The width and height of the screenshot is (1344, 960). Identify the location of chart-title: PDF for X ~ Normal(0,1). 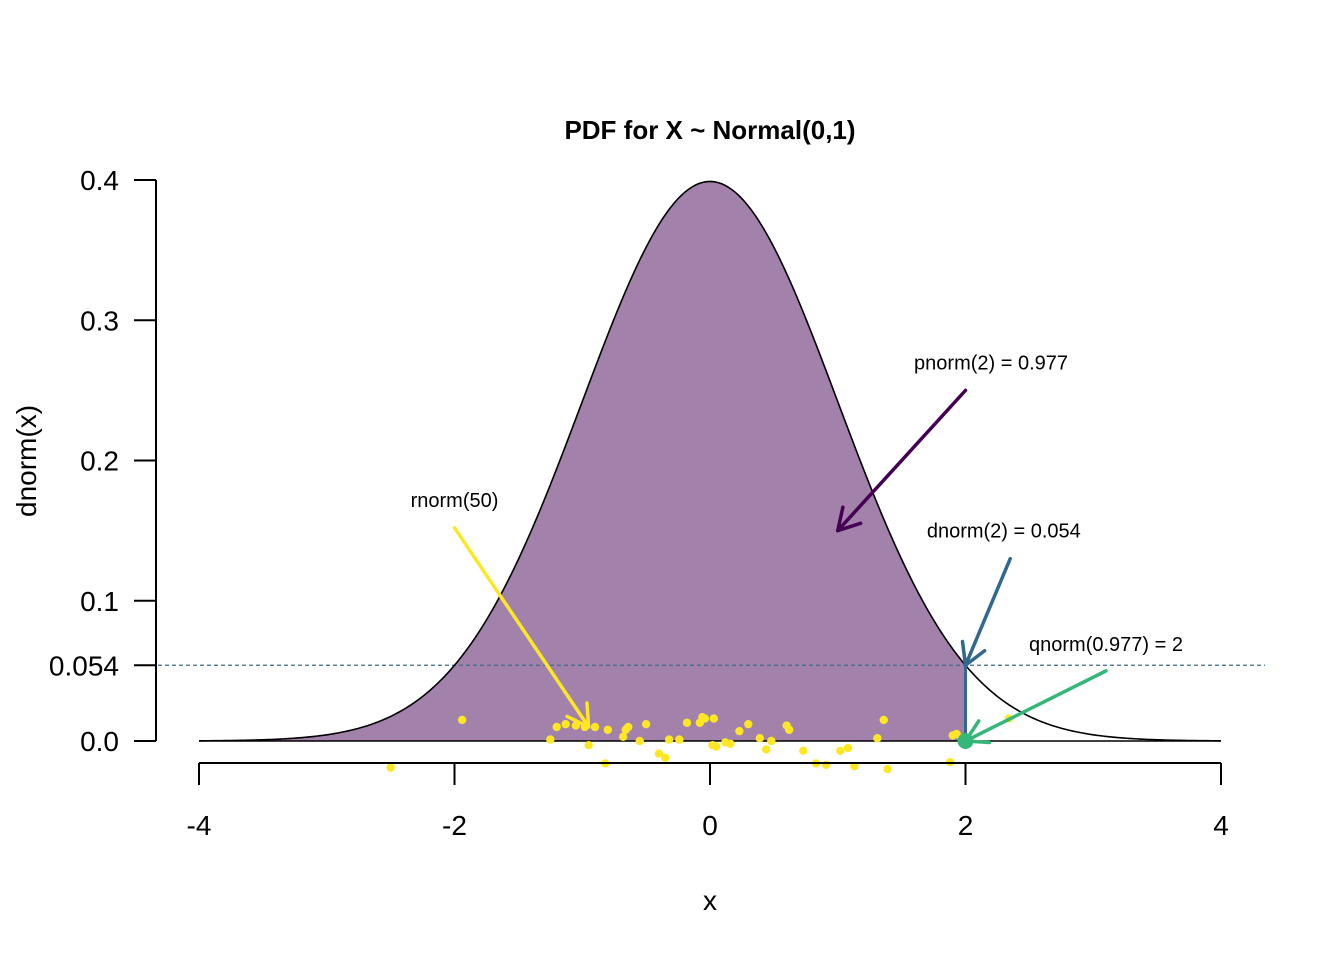
(709, 130).